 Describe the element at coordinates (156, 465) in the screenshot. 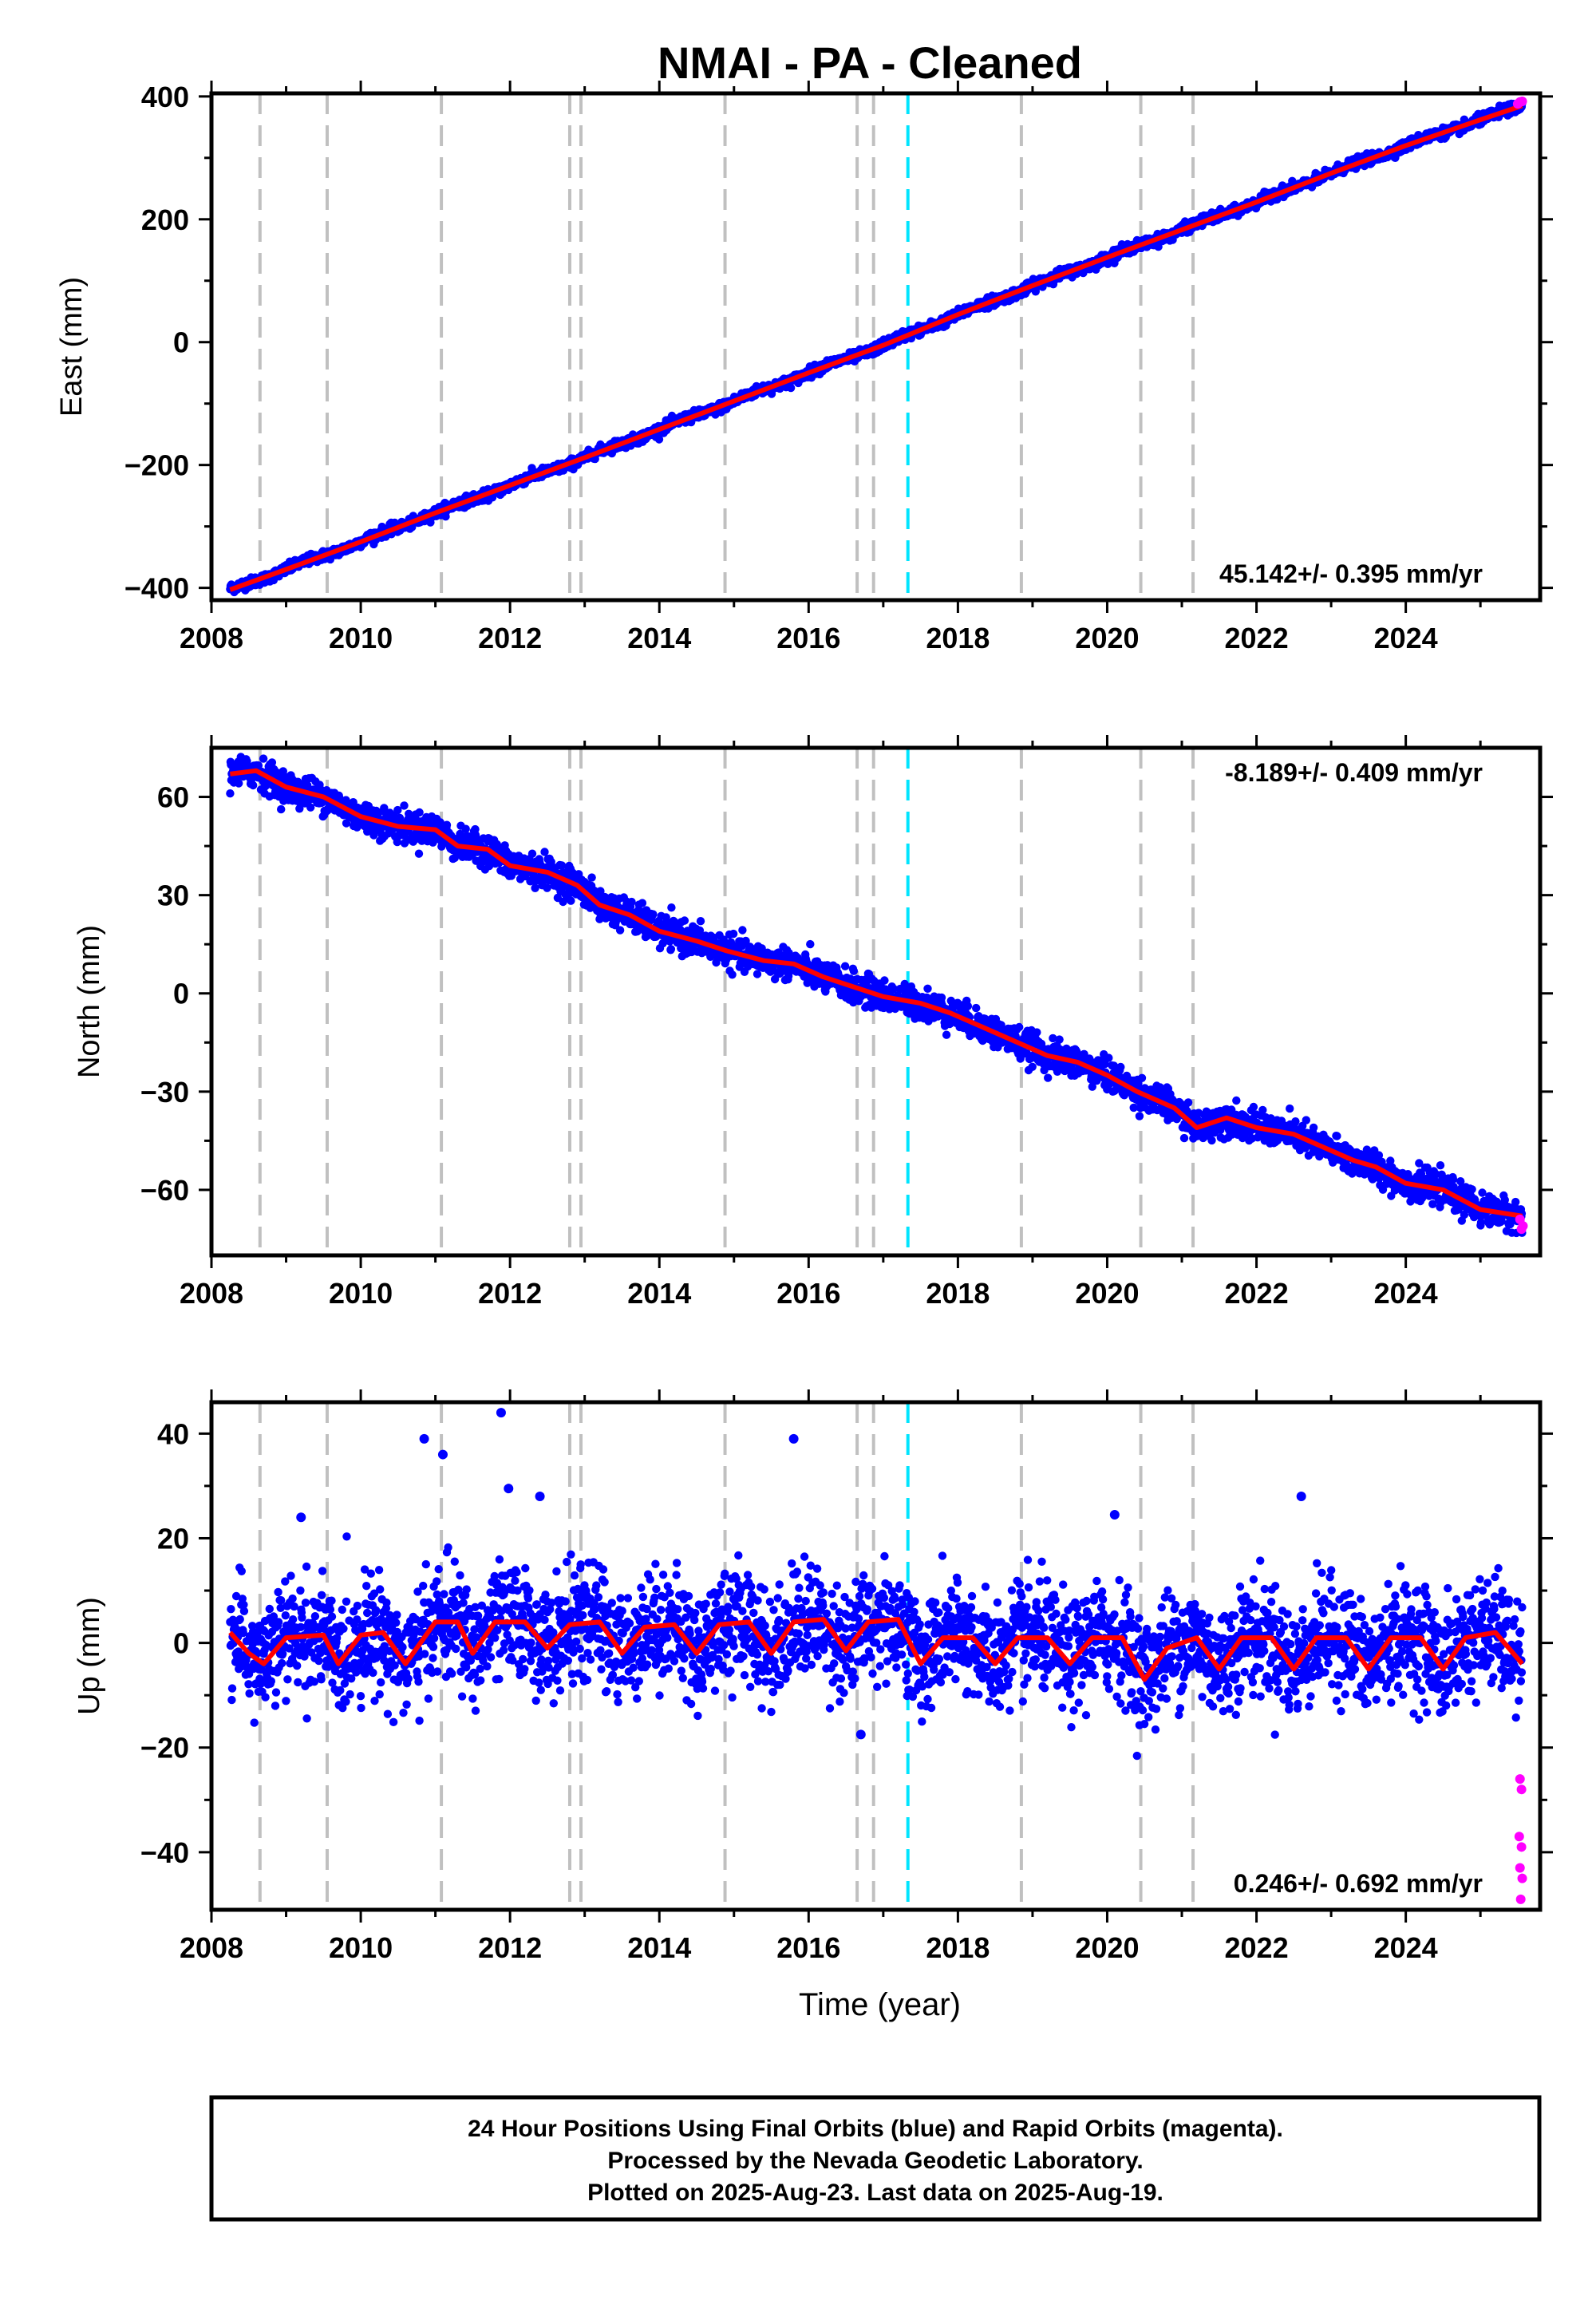

I see `east-ytick-label-1: −200` at that location.